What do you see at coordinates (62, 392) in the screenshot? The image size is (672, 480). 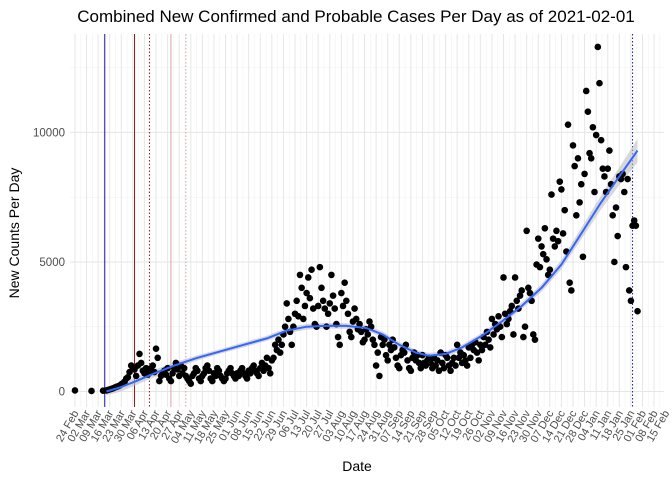 I see `y-tick-label: 0` at bounding box center [62, 392].